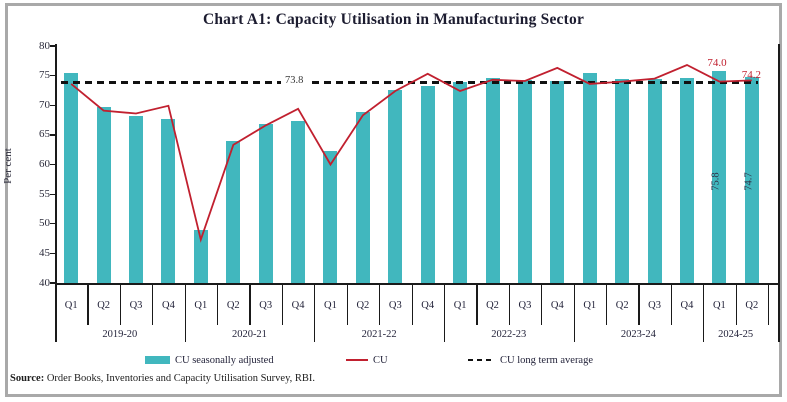 The image size is (787, 402). Describe the element at coordinates (44, 252) in the screenshot. I see `y-tick-label: 45` at that location.